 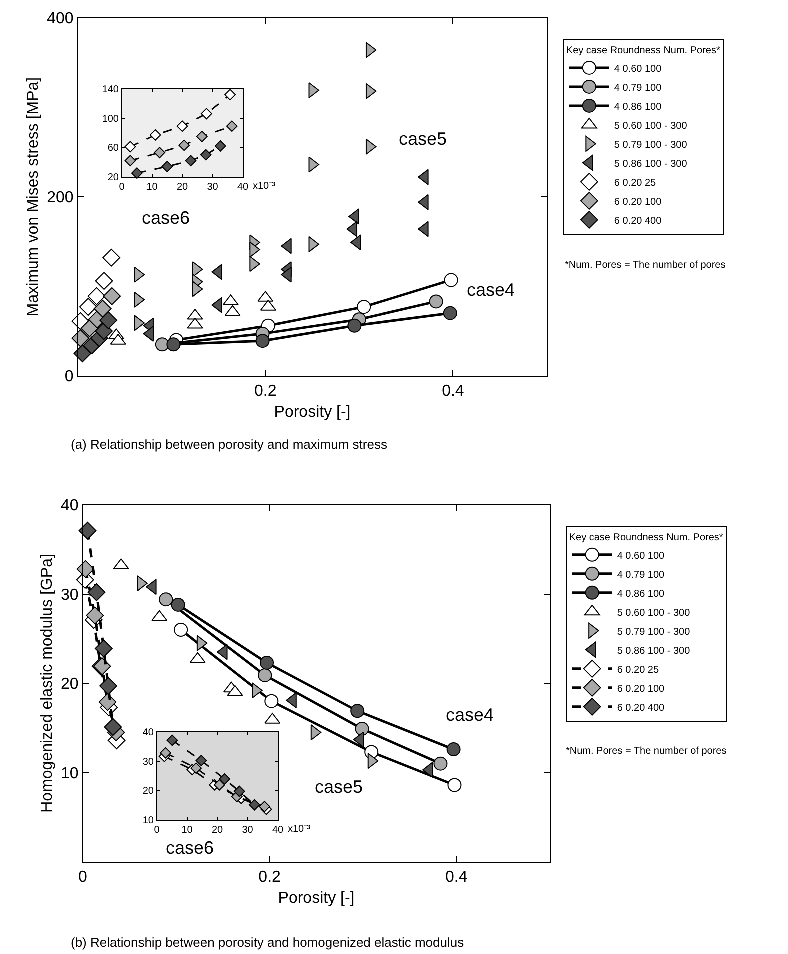 What do you see at coordinates (69, 377) in the screenshot?
I see `y-tick-label: 0` at bounding box center [69, 377].